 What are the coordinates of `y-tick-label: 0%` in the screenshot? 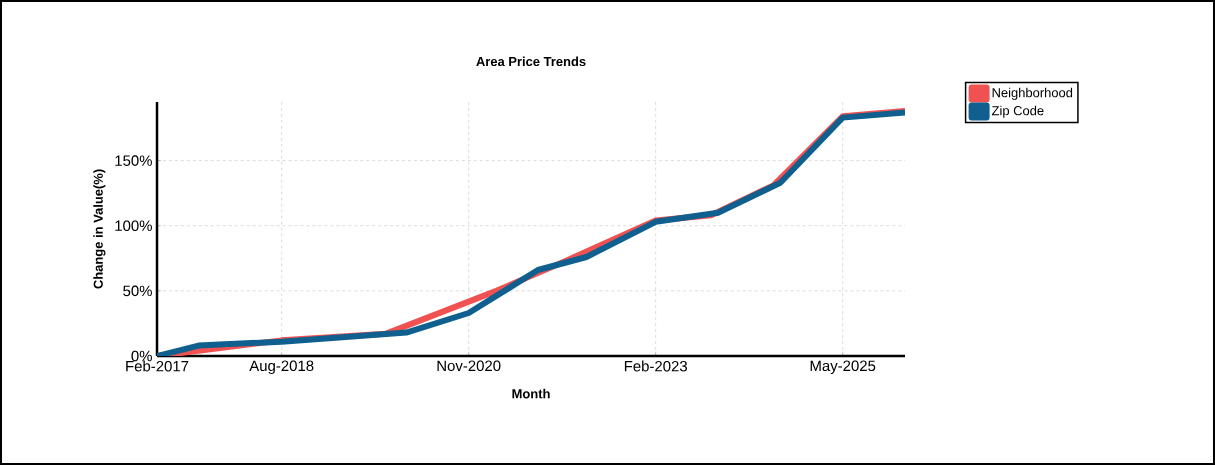 It's located at (141, 356).